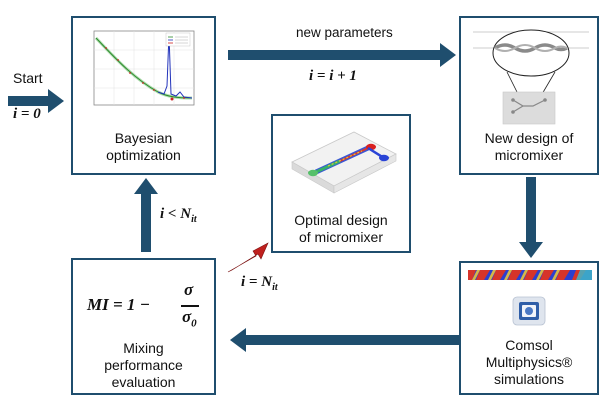 The width and height of the screenshot is (603, 395). I want to click on formula-denominator: σ0, so click(189, 318).